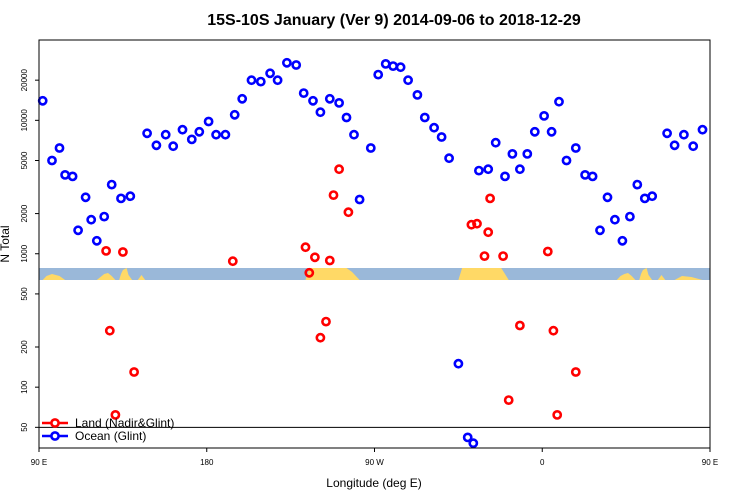  What do you see at coordinates (24, 213) in the screenshot?
I see `y-tick-label: 2000` at bounding box center [24, 213].